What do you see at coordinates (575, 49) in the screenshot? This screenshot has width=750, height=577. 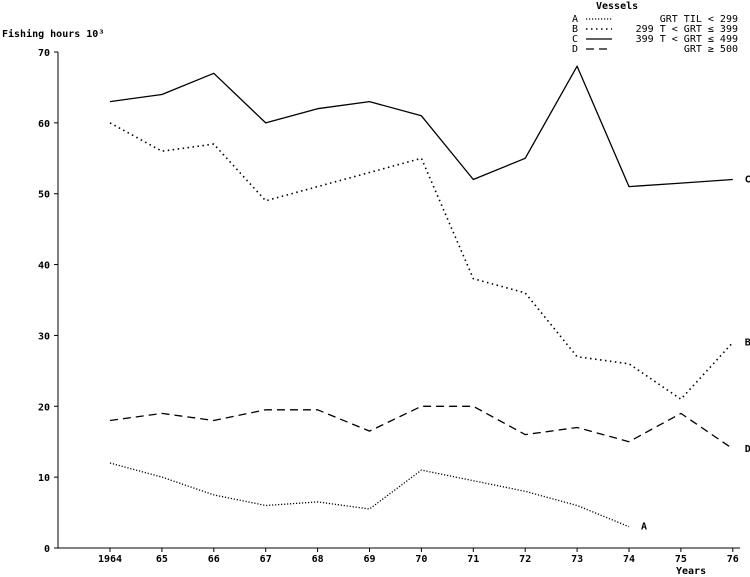 I see `legend-key-d: D` at bounding box center [575, 49].